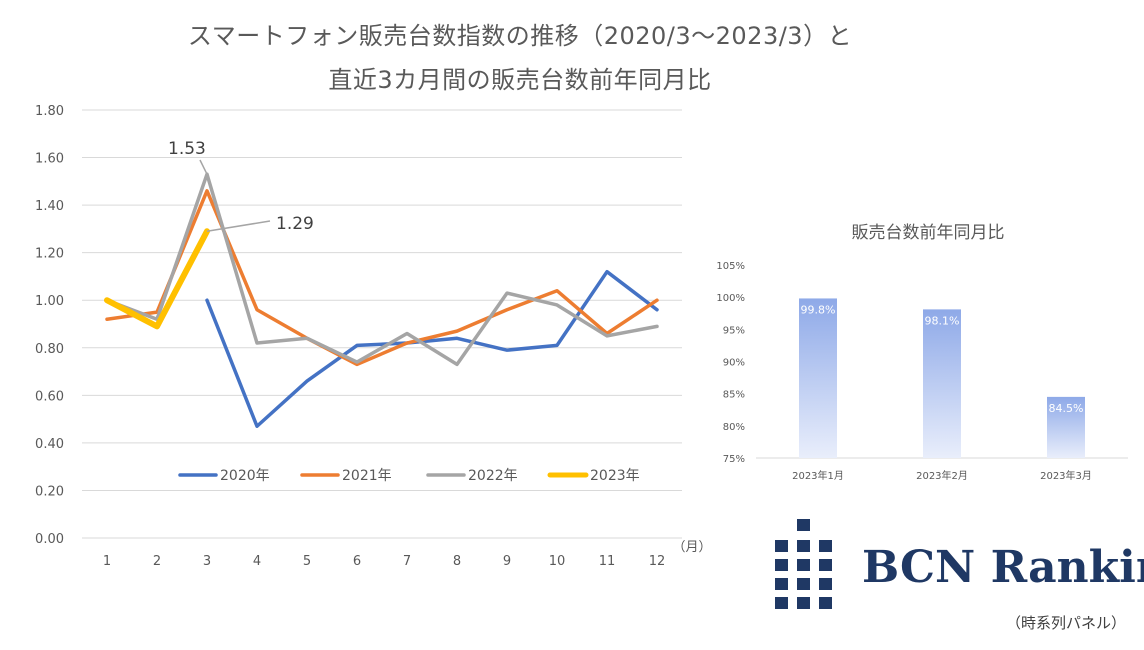  What do you see at coordinates (734, 330) in the screenshot?
I see `bar-y-tick-label: 95%` at bounding box center [734, 330].